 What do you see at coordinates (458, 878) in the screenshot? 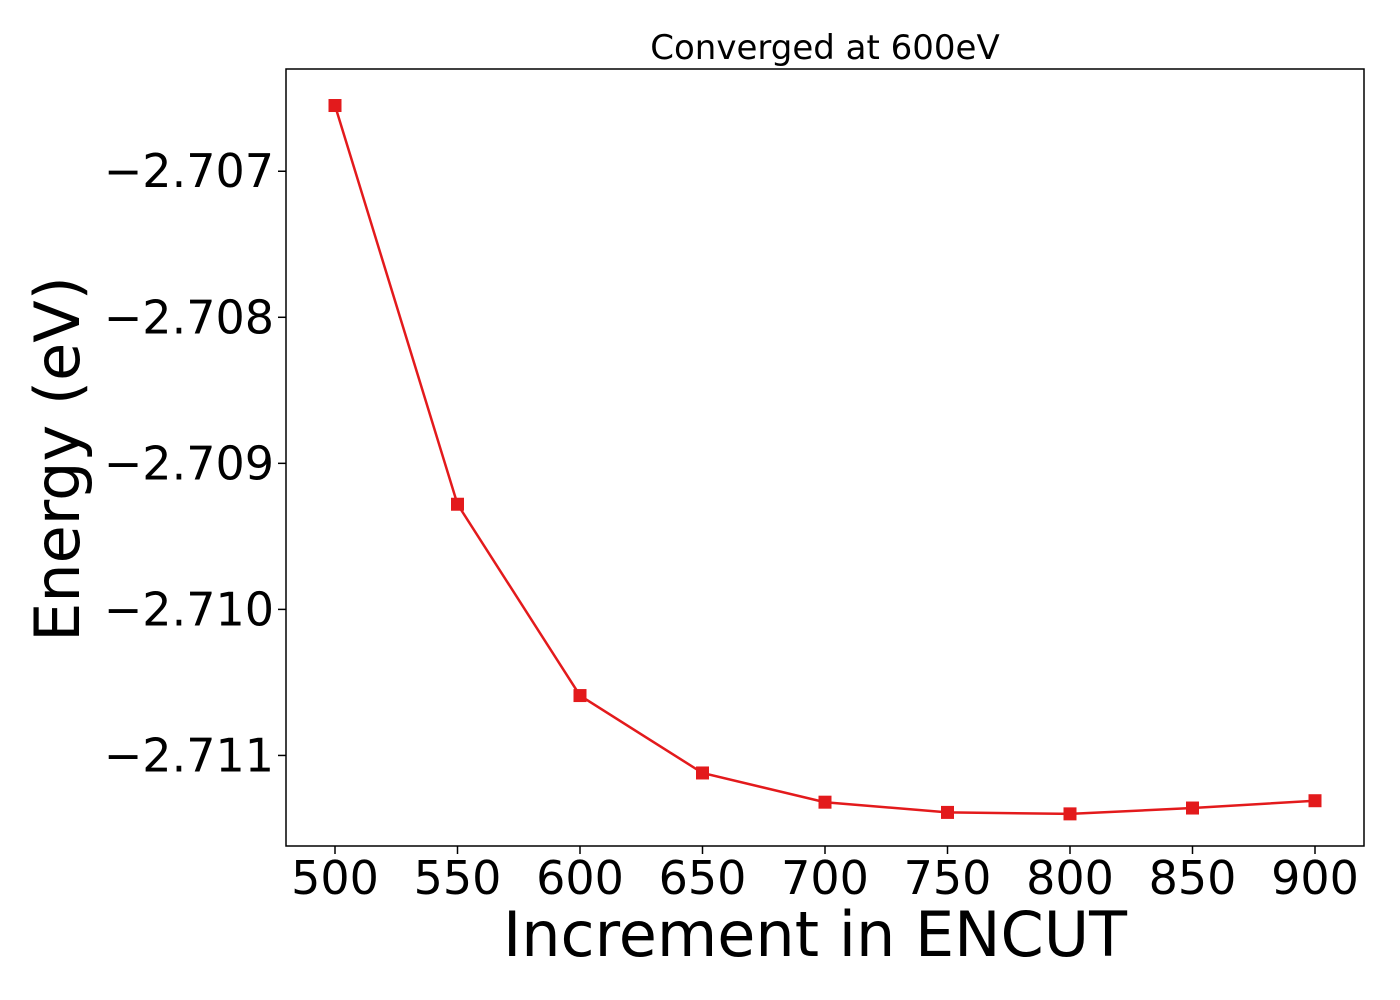
I see `x-tick-label: 550` at bounding box center [458, 878].